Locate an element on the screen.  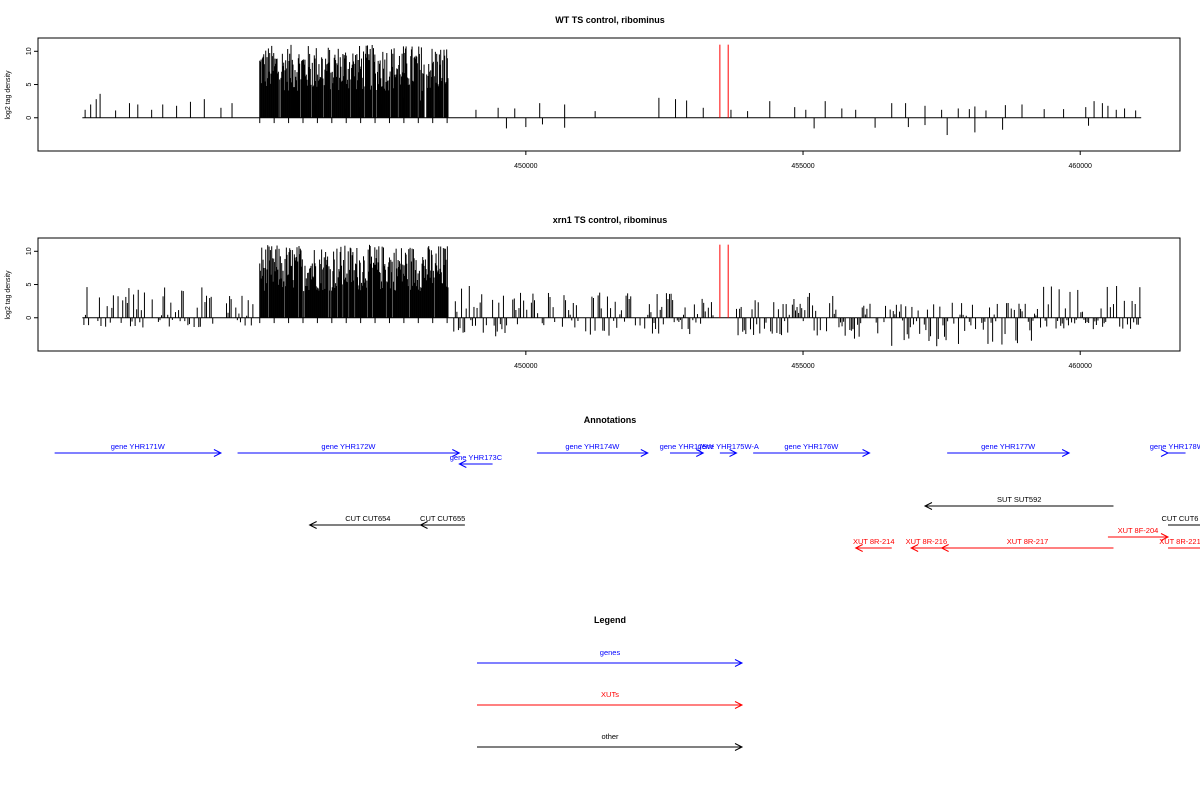
annotations-title: Annotations is located at coordinates (610, 420).